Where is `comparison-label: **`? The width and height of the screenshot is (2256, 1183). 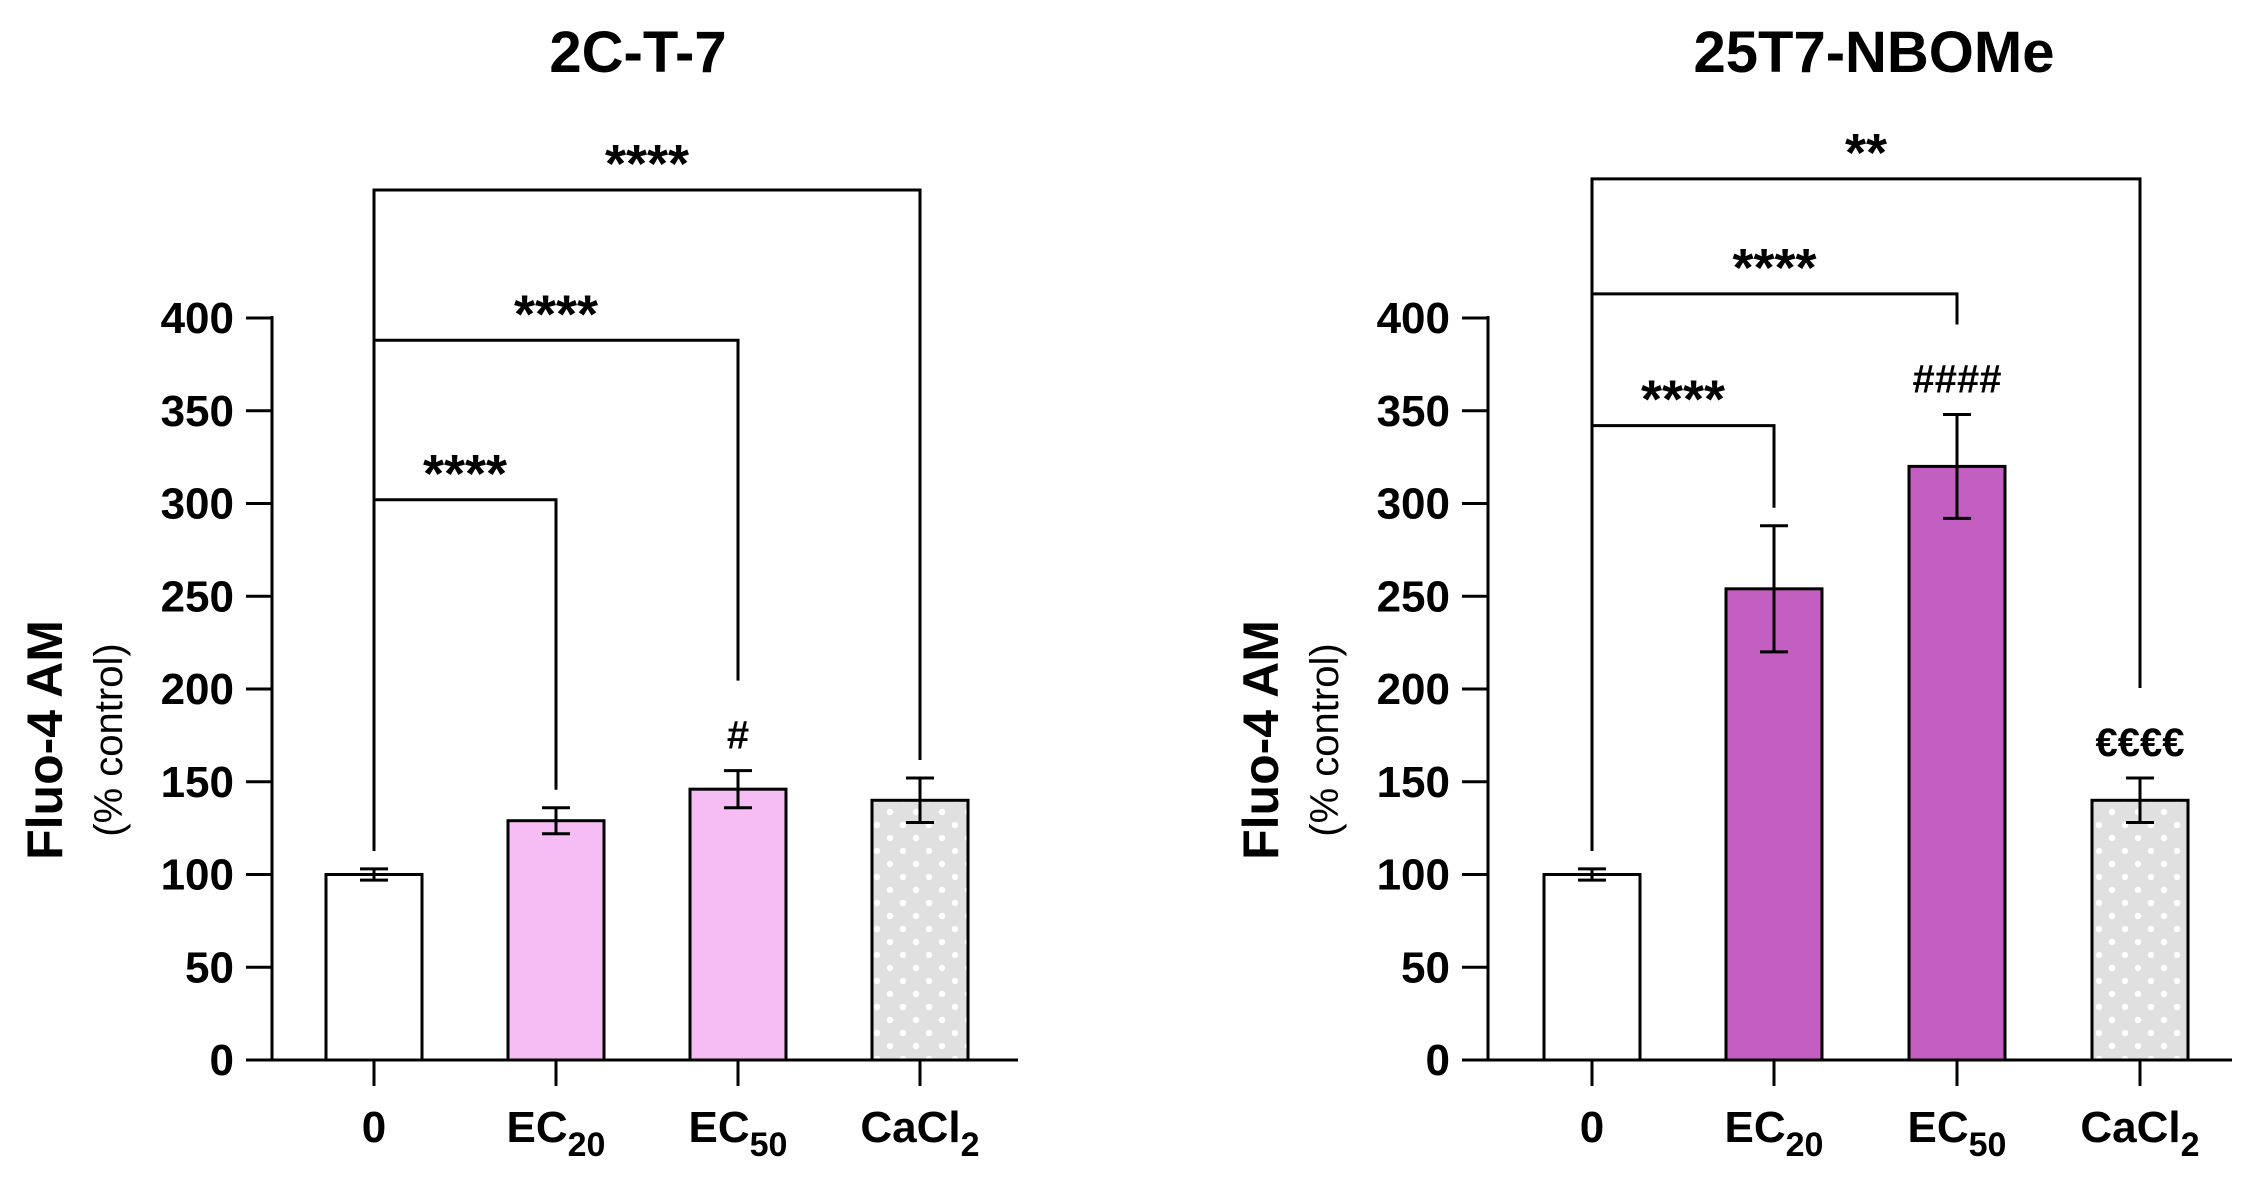 comparison-label: ** is located at coordinates (1866, 153).